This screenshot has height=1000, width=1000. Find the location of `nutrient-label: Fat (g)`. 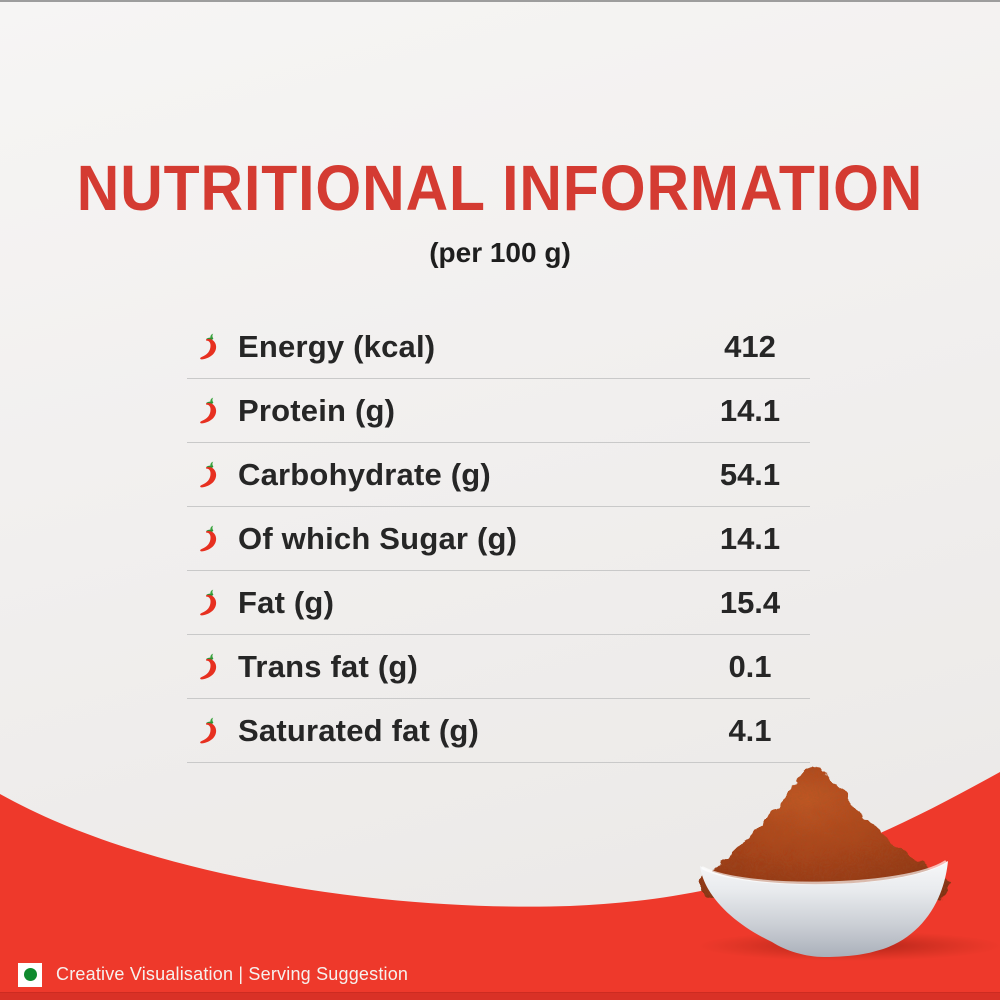

nutrient-label: Fat (g) is located at coordinates (286, 602).